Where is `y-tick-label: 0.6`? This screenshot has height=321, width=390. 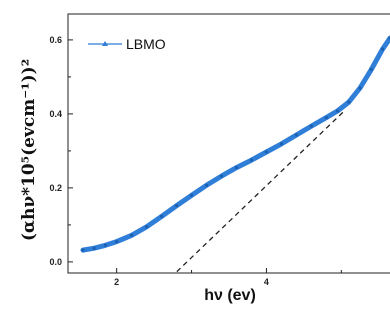 y-tick-label: 0.6 is located at coordinates (55, 40).